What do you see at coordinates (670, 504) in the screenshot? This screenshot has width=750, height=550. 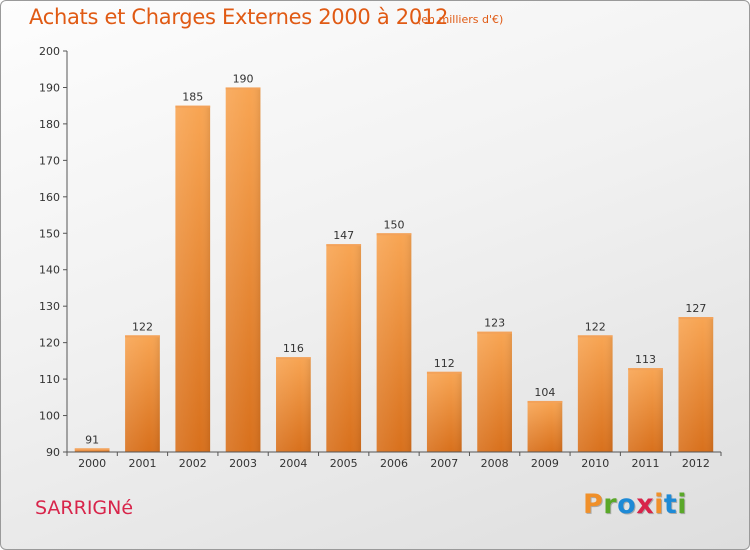 I see `logo-letter: t` at bounding box center [670, 504].